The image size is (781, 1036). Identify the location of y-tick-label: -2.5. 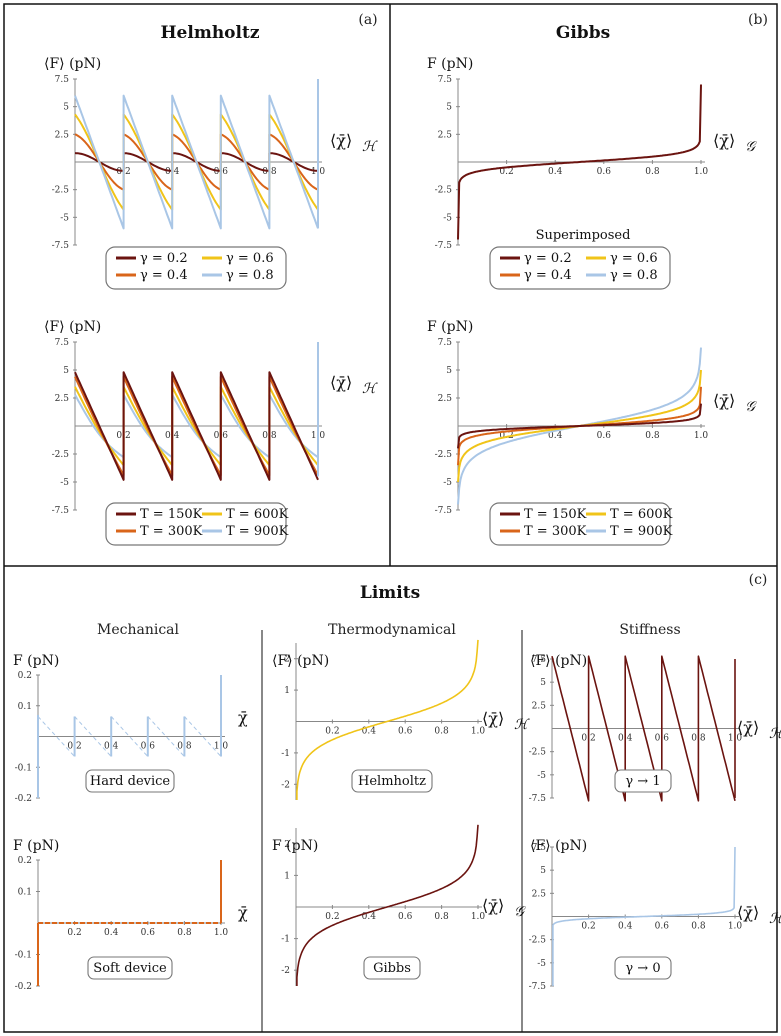
(61, 191).